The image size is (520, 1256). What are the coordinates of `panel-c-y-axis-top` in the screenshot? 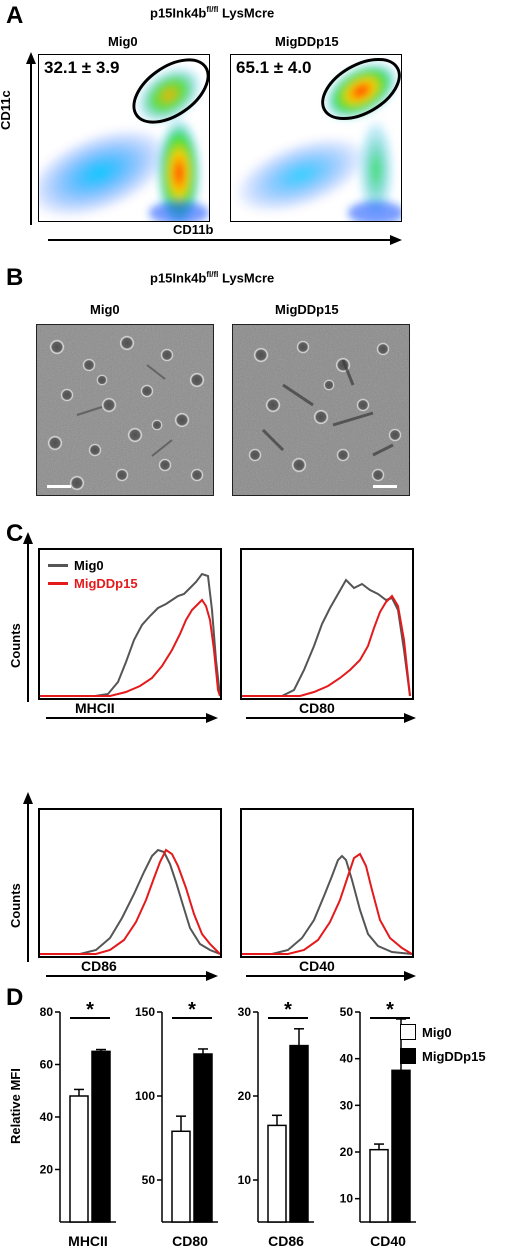 It's located at (28, 617).